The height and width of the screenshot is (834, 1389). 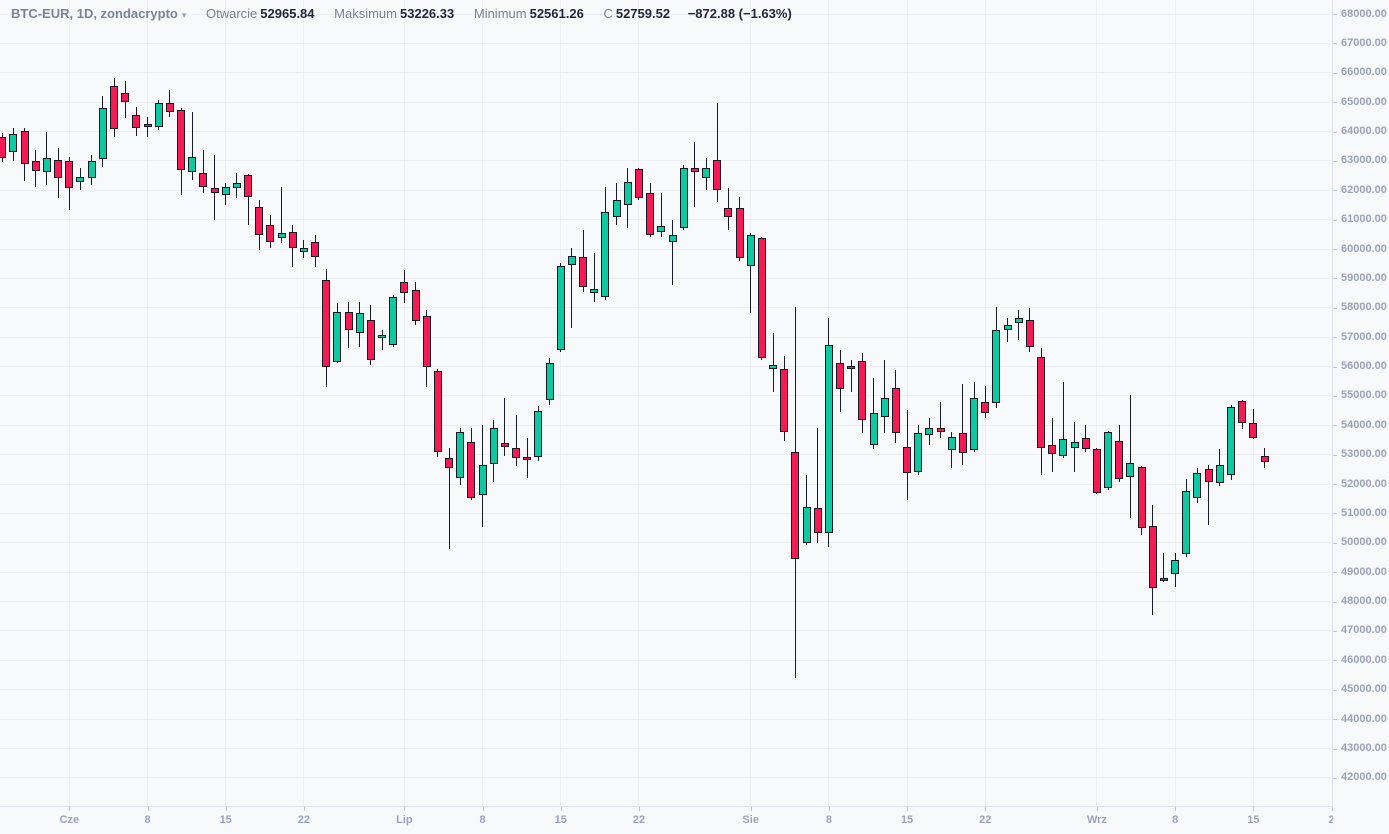 I want to click on high-label: Maksimum, so click(x=365, y=13).